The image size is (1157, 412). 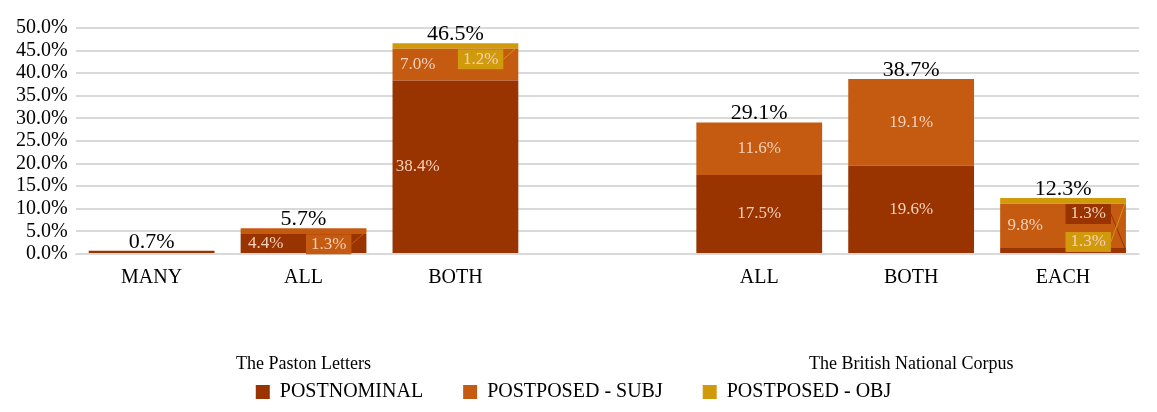 What do you see at coordinates (266, 243) in the screenshot?
I see `data-label: 4.4%` at bounding box center [266, 243].